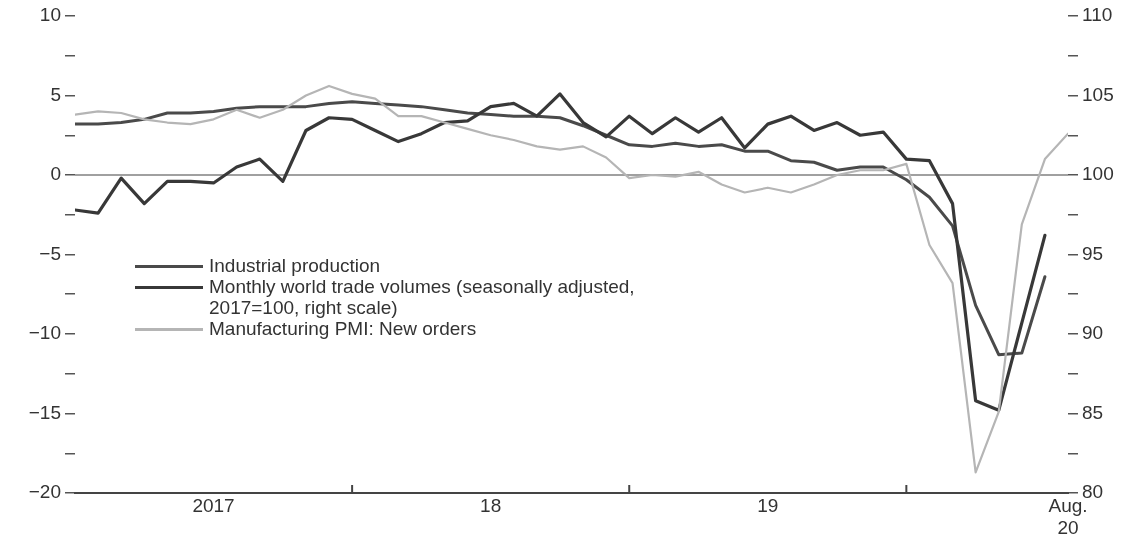  I want to click on y2-tick-label: 85, so click(1093, 412).